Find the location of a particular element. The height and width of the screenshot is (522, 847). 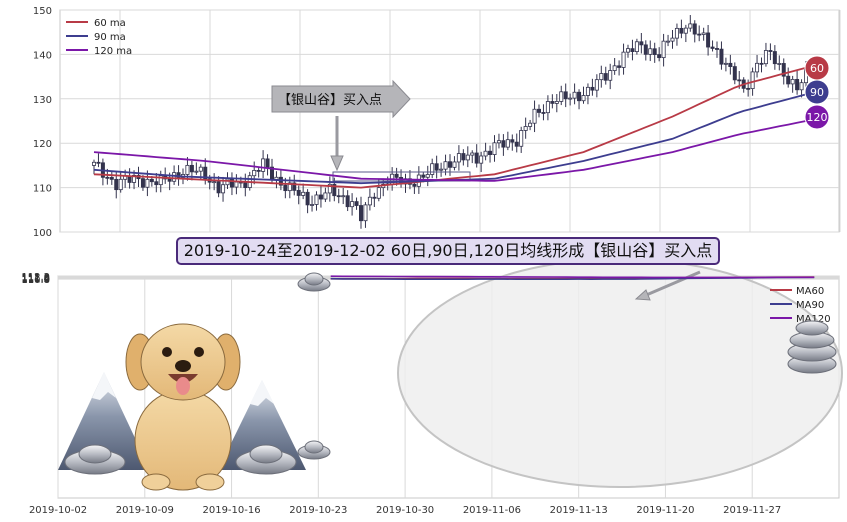

bottom-y-tick-label: 111.8 is located at coordinates (35, 278).